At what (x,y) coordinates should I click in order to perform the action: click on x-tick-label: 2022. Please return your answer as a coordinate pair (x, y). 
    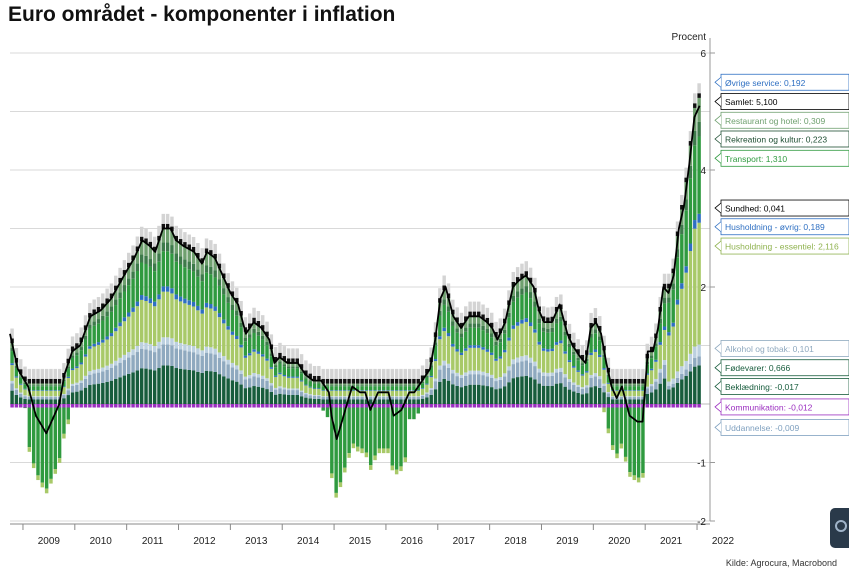
    Looking at the image, I should click on (723, 541).